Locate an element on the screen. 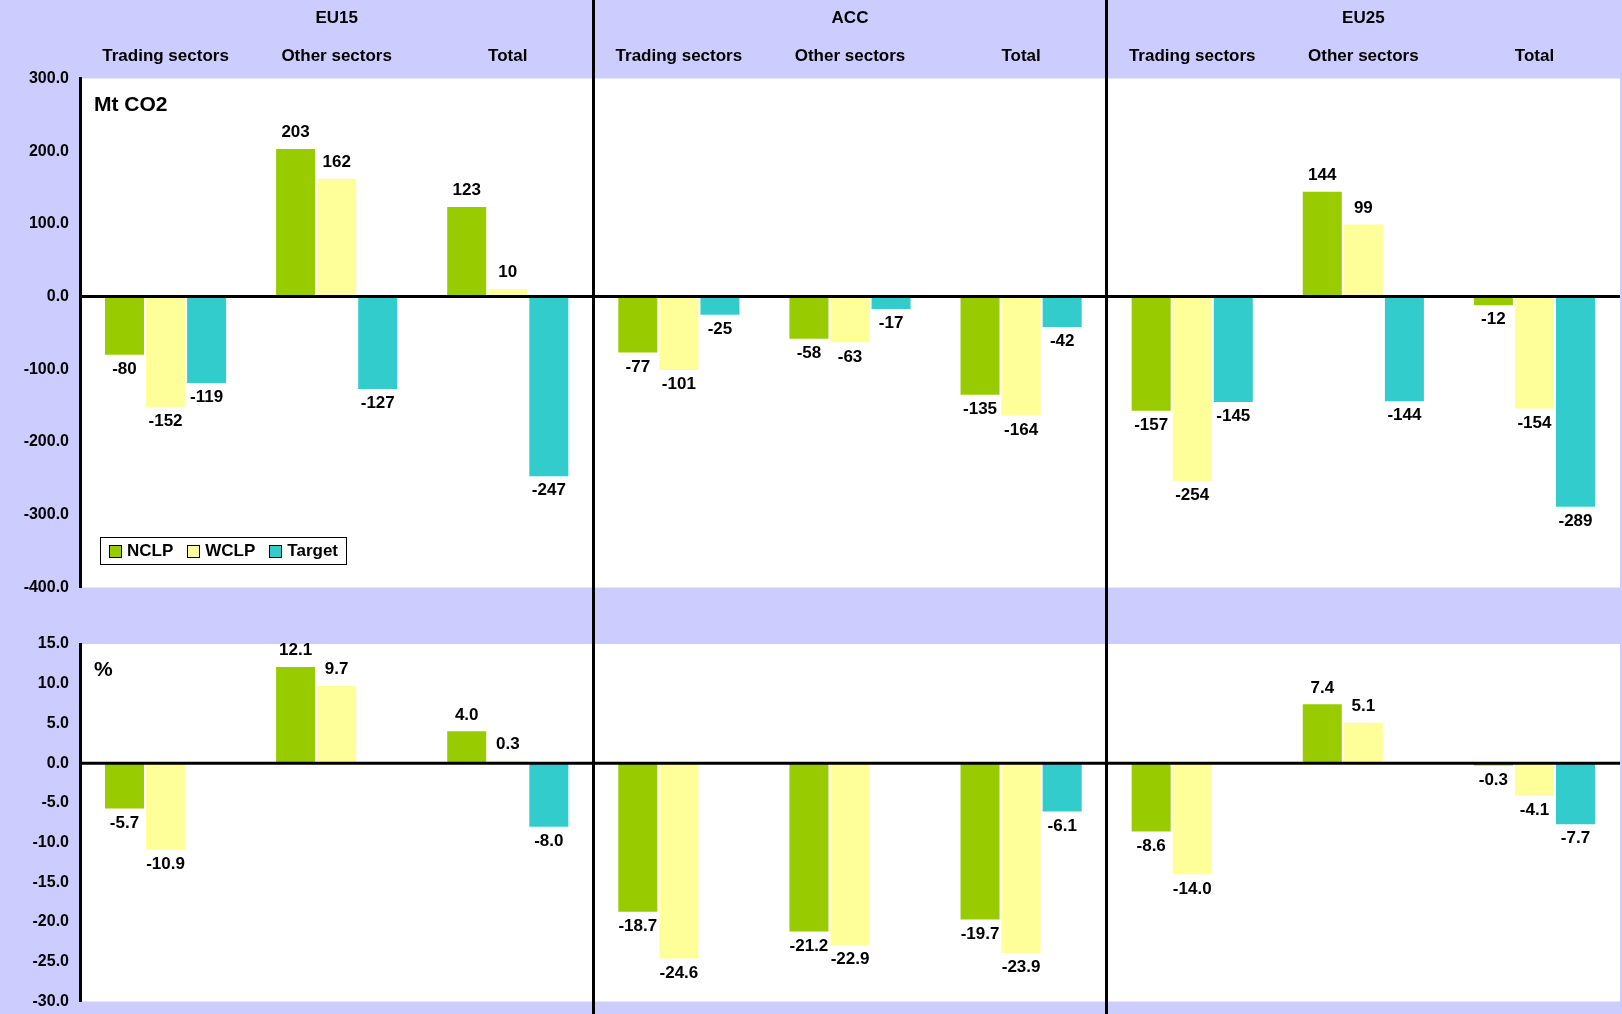 This screenshot has height=1014, width=1622. data-label: -164 is located at coordinates (1021, 429).